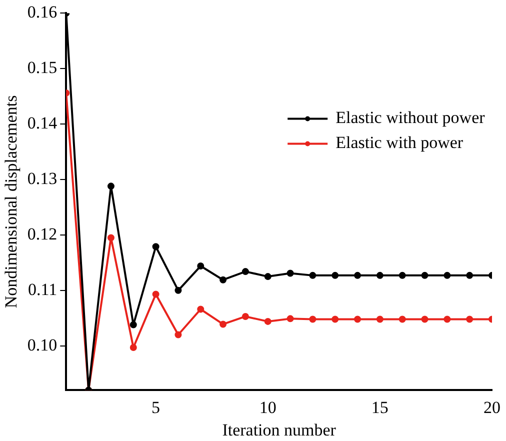  I want to click on x-axis-title: Iteration number, so click(279, 430).